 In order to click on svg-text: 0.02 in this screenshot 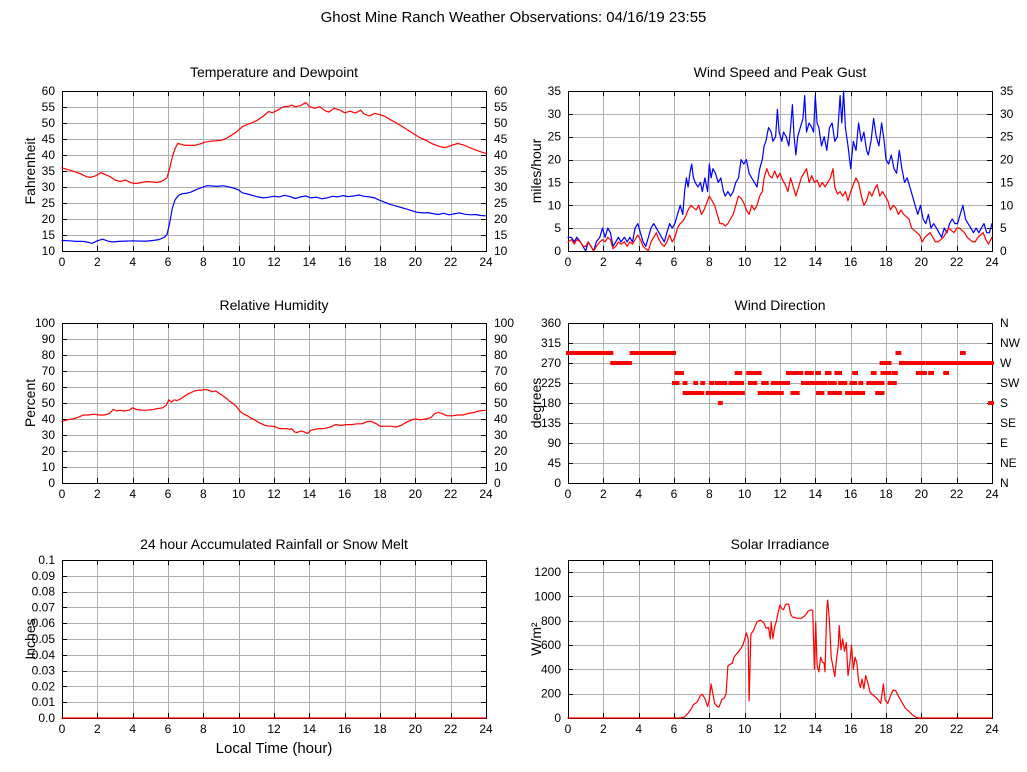, I will do `click(44, 686)`.